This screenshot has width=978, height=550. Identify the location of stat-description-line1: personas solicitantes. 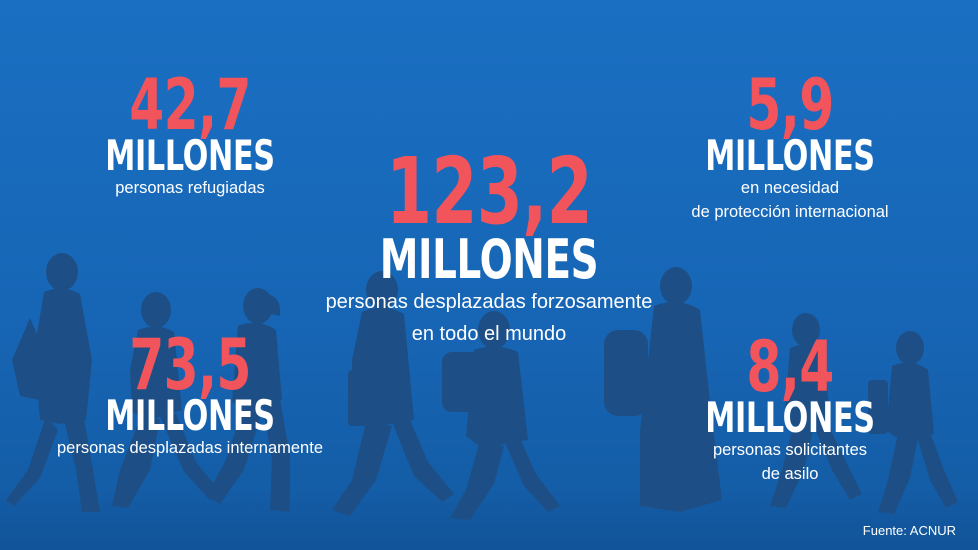
(790, 450).